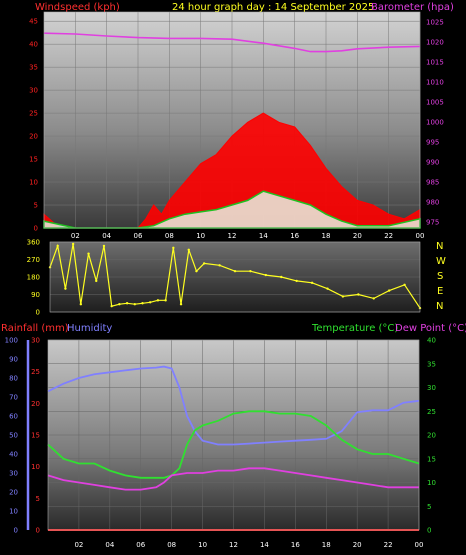 The height and width of the screenshot is (555, 466). What do you see at coordinates (11, 341) in the screenshot?
I see `humidity-tick-label: 100` at bounding box center [11, 341].